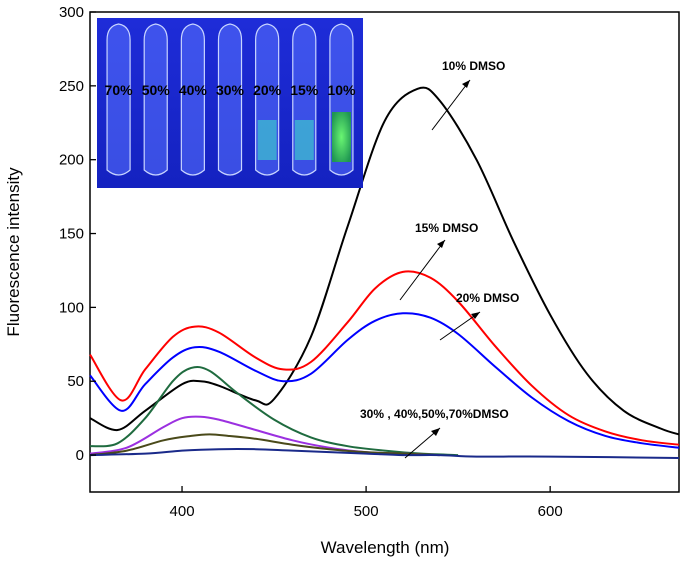  Describe the element at coordinates (475, 315) in the screenshot. I see `arrow-20-dmso-head` at that location.